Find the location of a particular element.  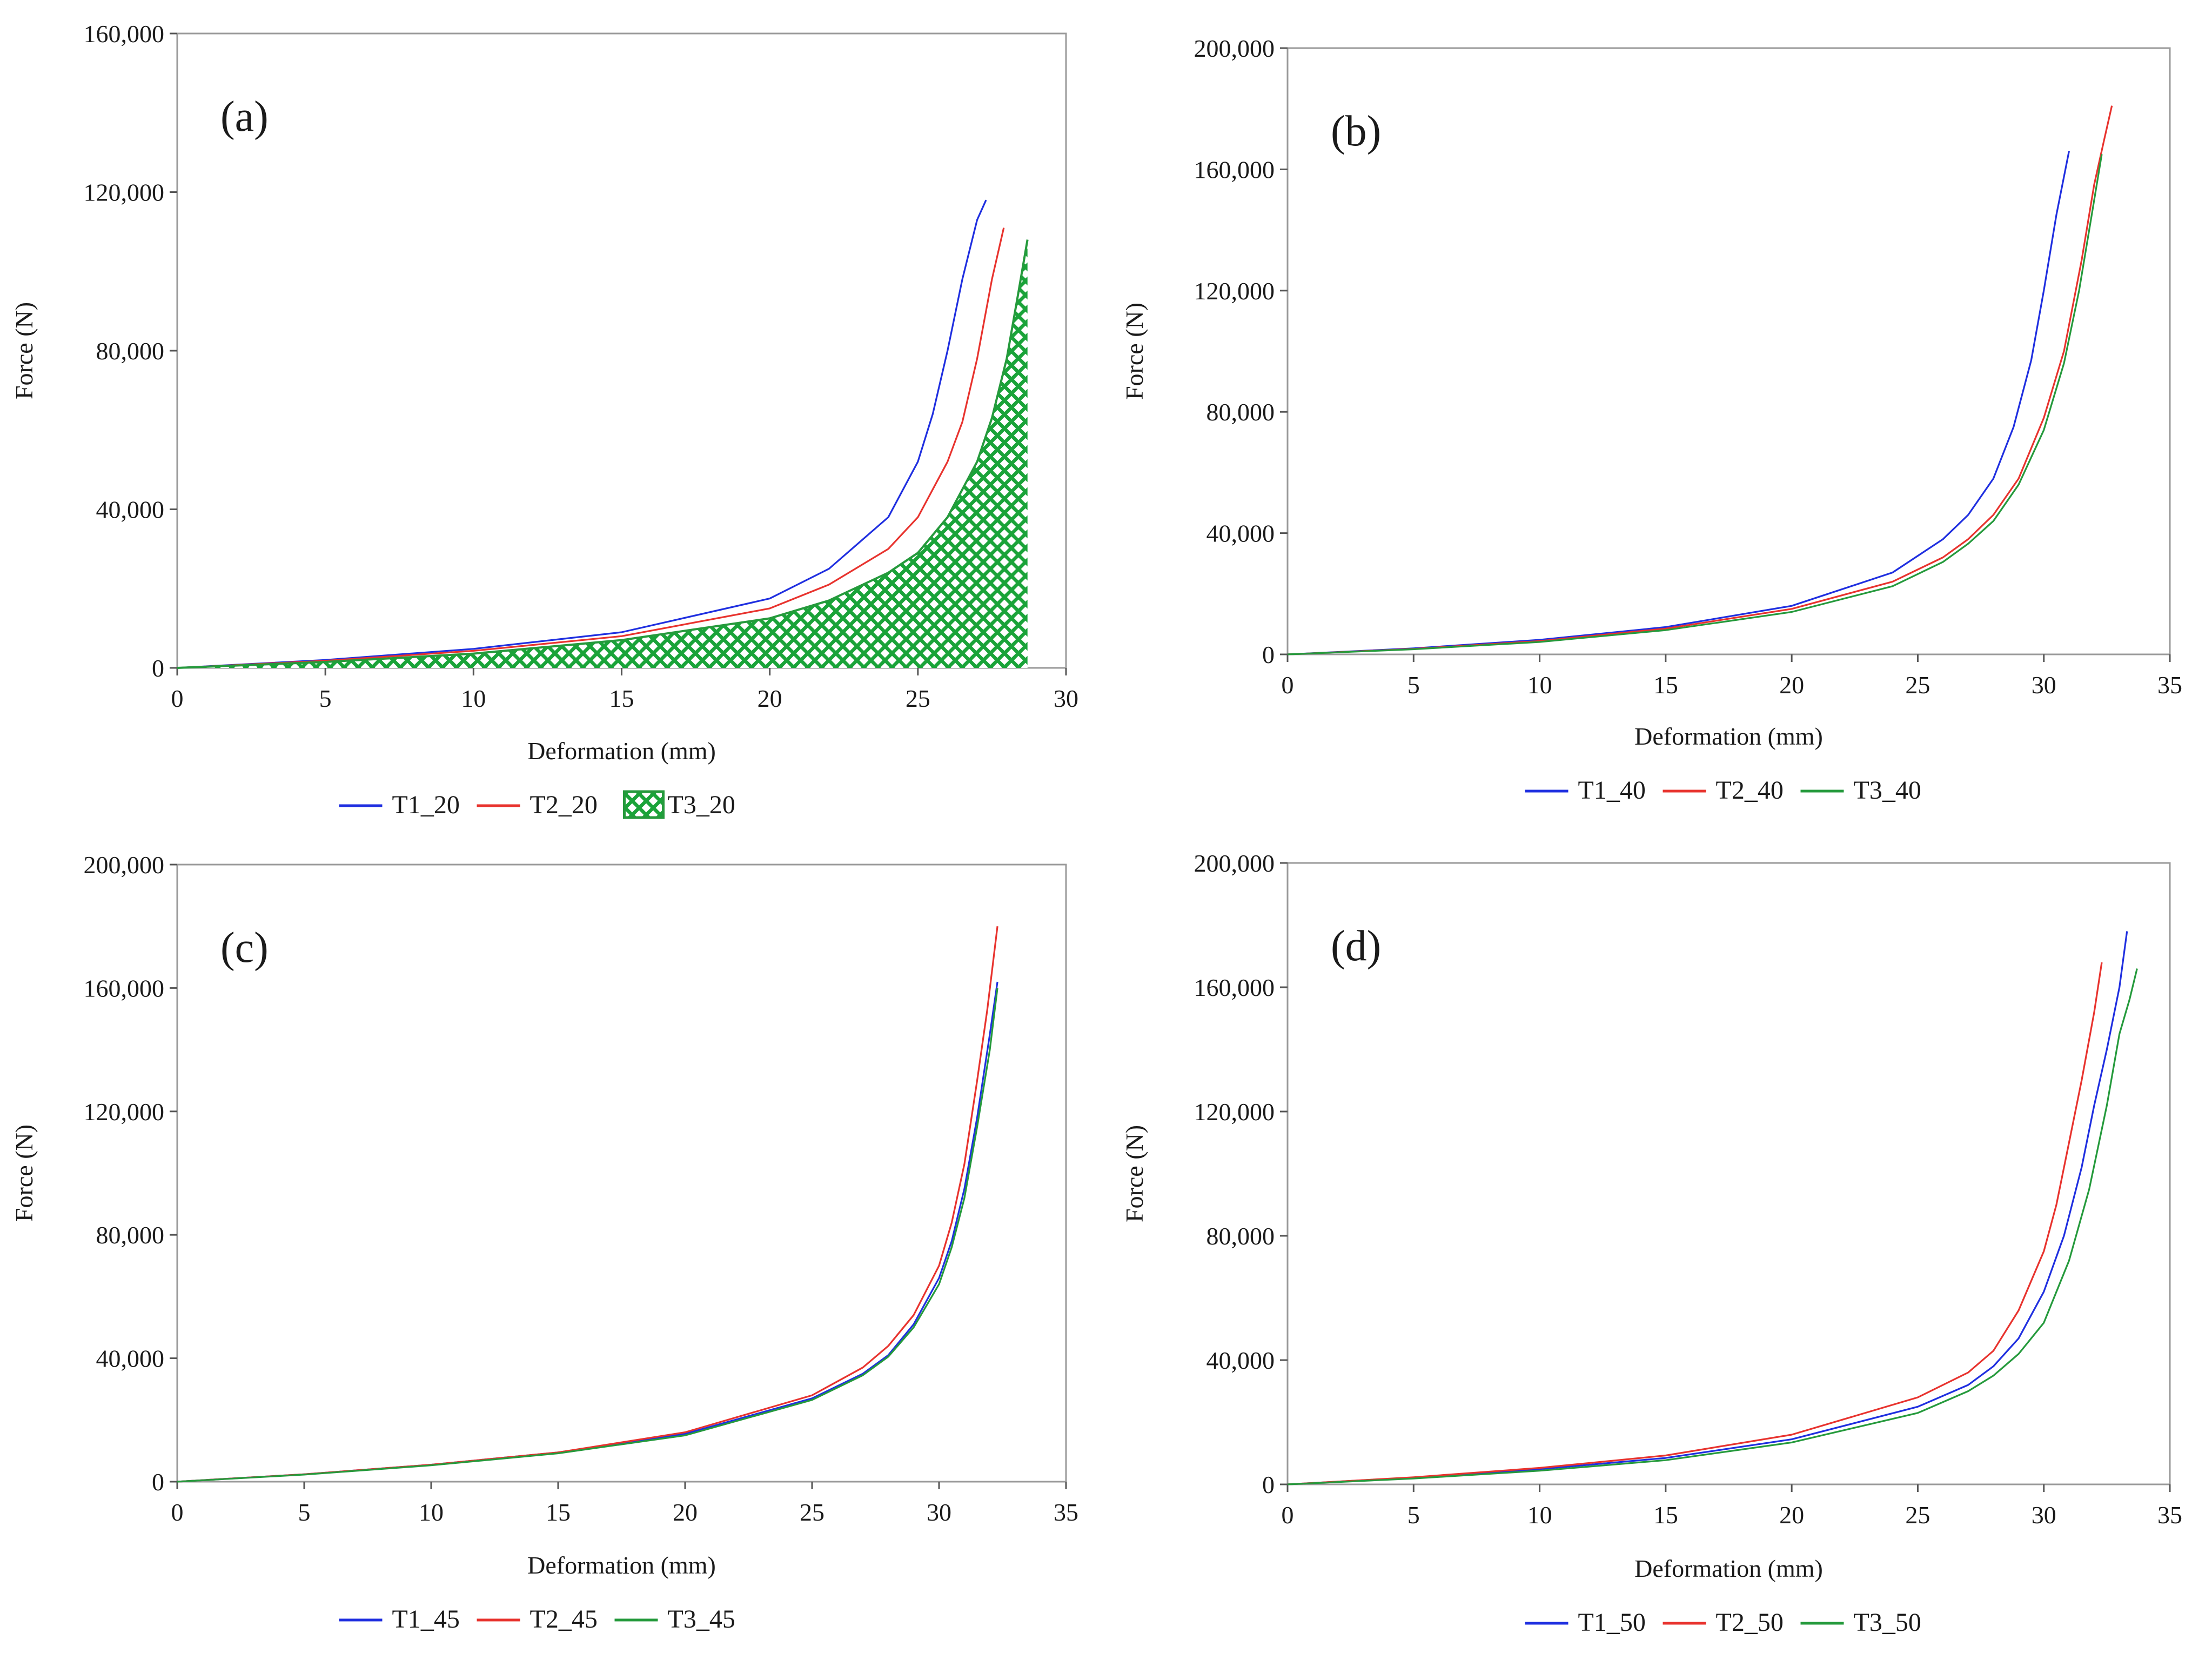

legend-swatch is located at coordinates (644, 805).